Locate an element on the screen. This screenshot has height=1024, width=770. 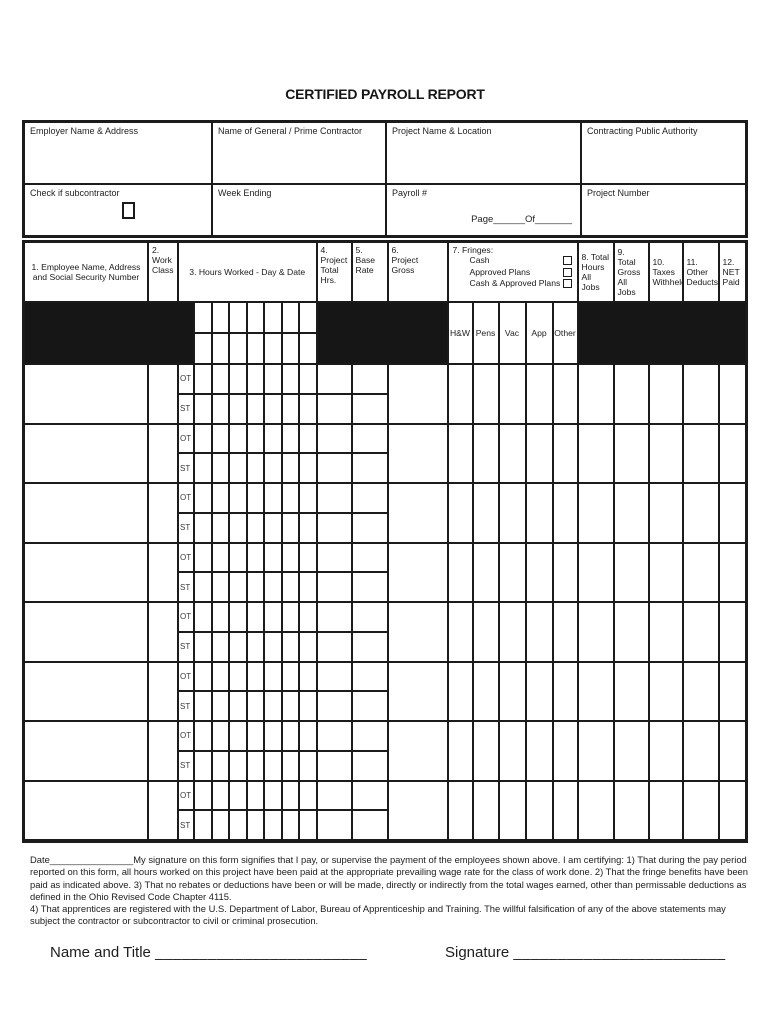
base-rate-ot-cell is located at coordinates (369, 379).